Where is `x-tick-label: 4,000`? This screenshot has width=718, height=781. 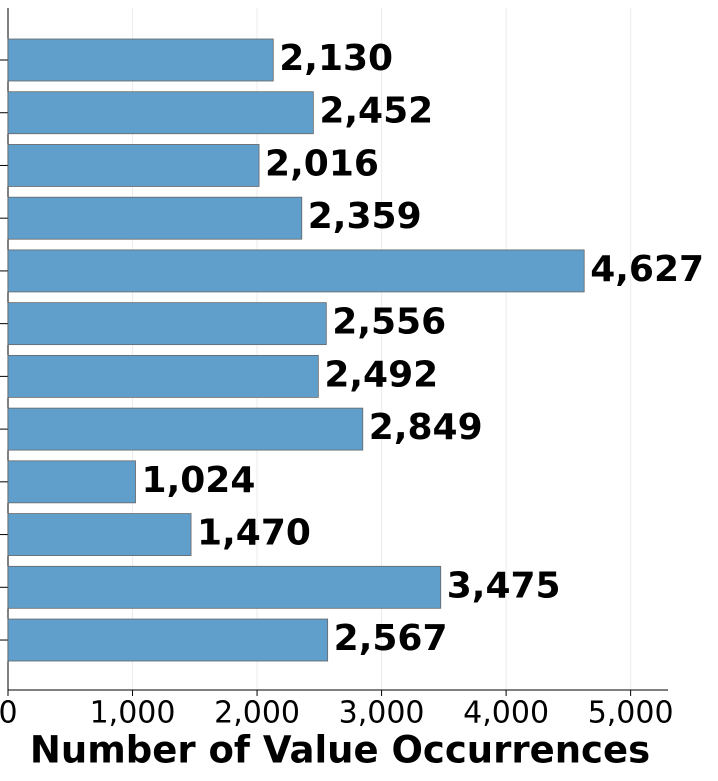
x-tick-label: 4,000 is located at coordinates (506, 713).